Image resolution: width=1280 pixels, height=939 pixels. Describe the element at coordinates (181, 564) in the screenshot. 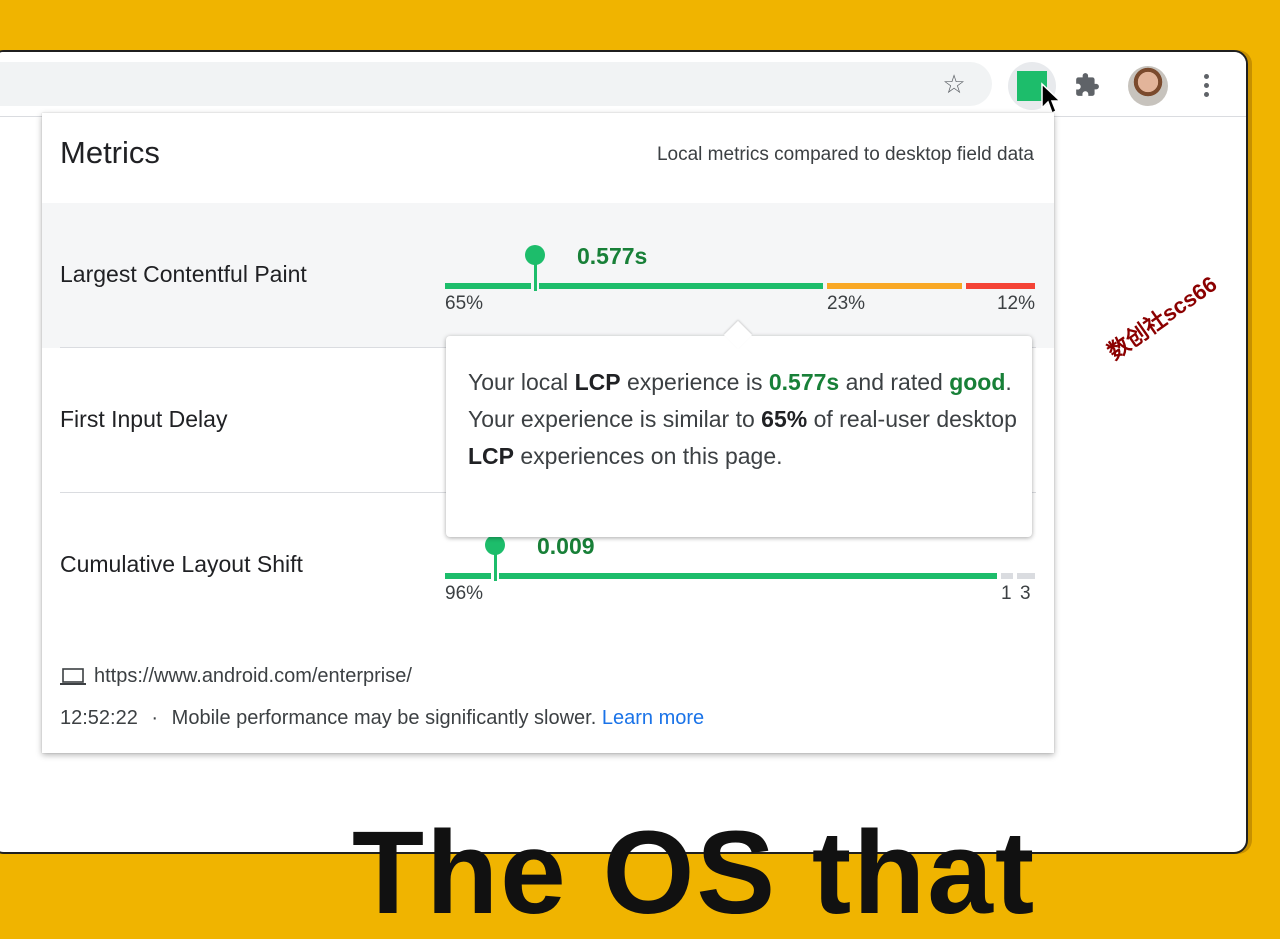

I see `metric-name: Cumulative Layout Shift` at that location.